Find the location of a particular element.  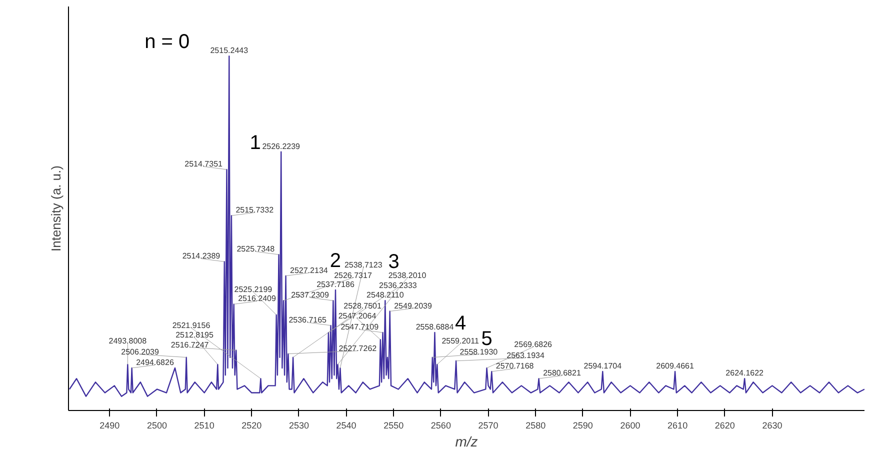

annotation: 3 is located at coordinates (394, 261).